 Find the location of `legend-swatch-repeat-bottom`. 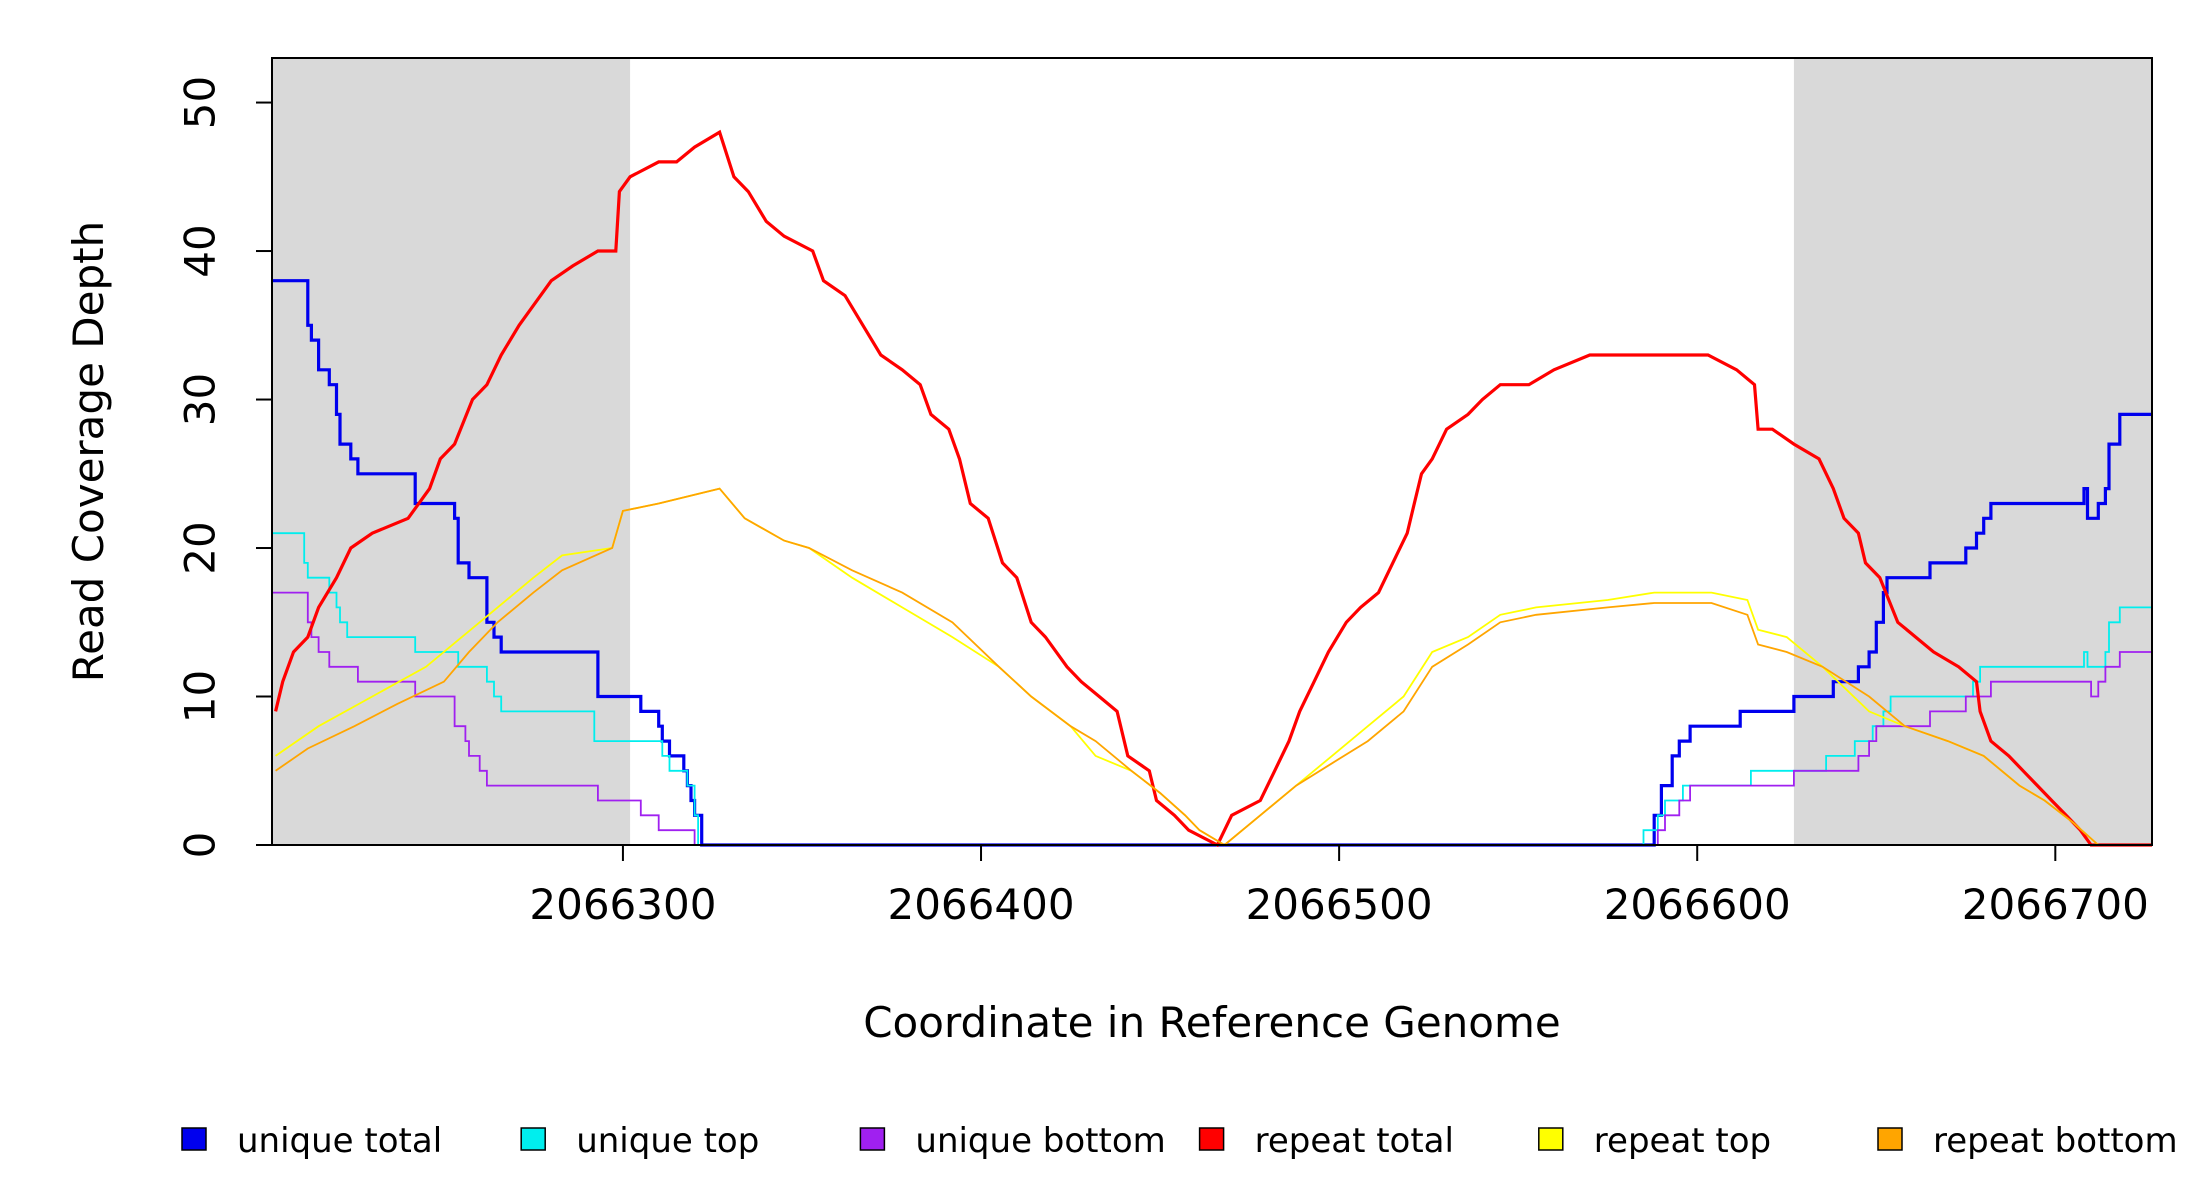

legend-swatch-repeat-bottom is located at coordinates (1890, 1139).